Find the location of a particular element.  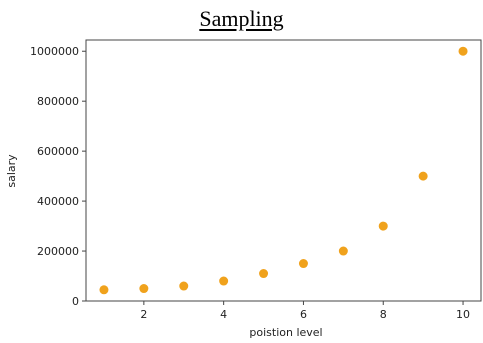

y-axis-ticks: 0 200000 400000 600000 800000 1000000 is located at coordinates (58, 176).